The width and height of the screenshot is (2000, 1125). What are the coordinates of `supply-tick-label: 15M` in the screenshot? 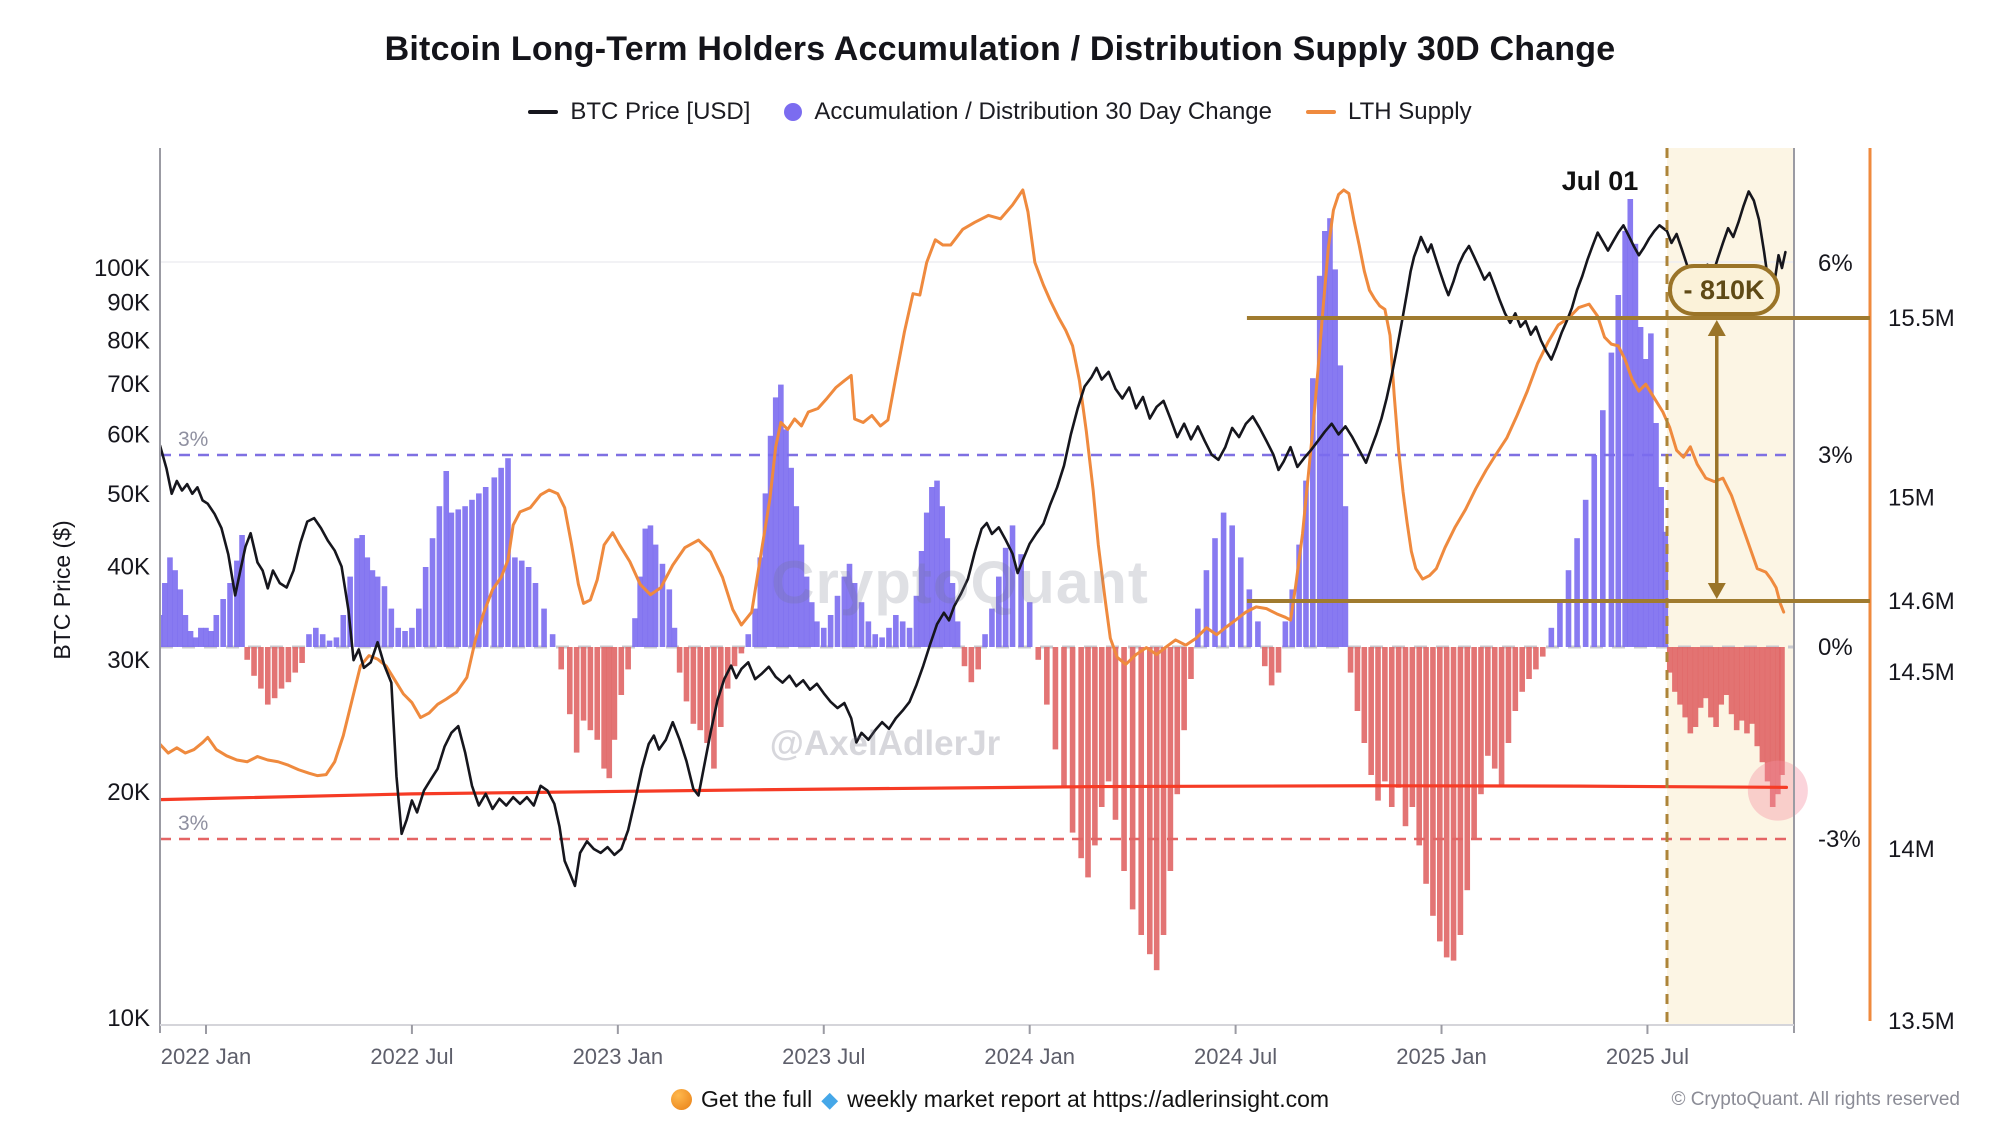 It's located at (1911, 497).